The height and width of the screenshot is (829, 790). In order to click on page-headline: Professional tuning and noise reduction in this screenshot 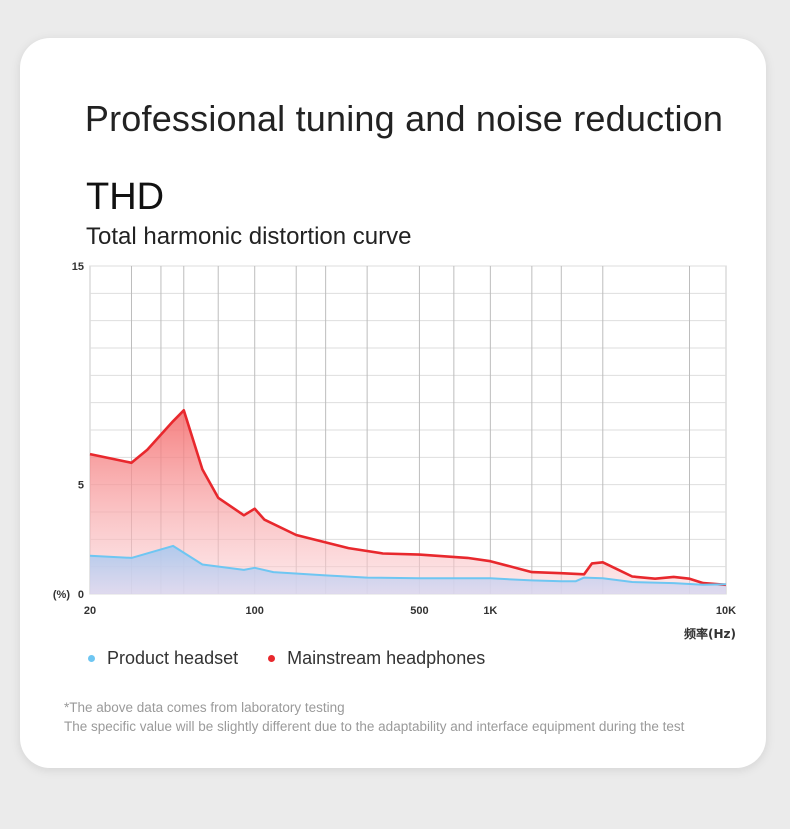, I will do `click(404, 118)`.